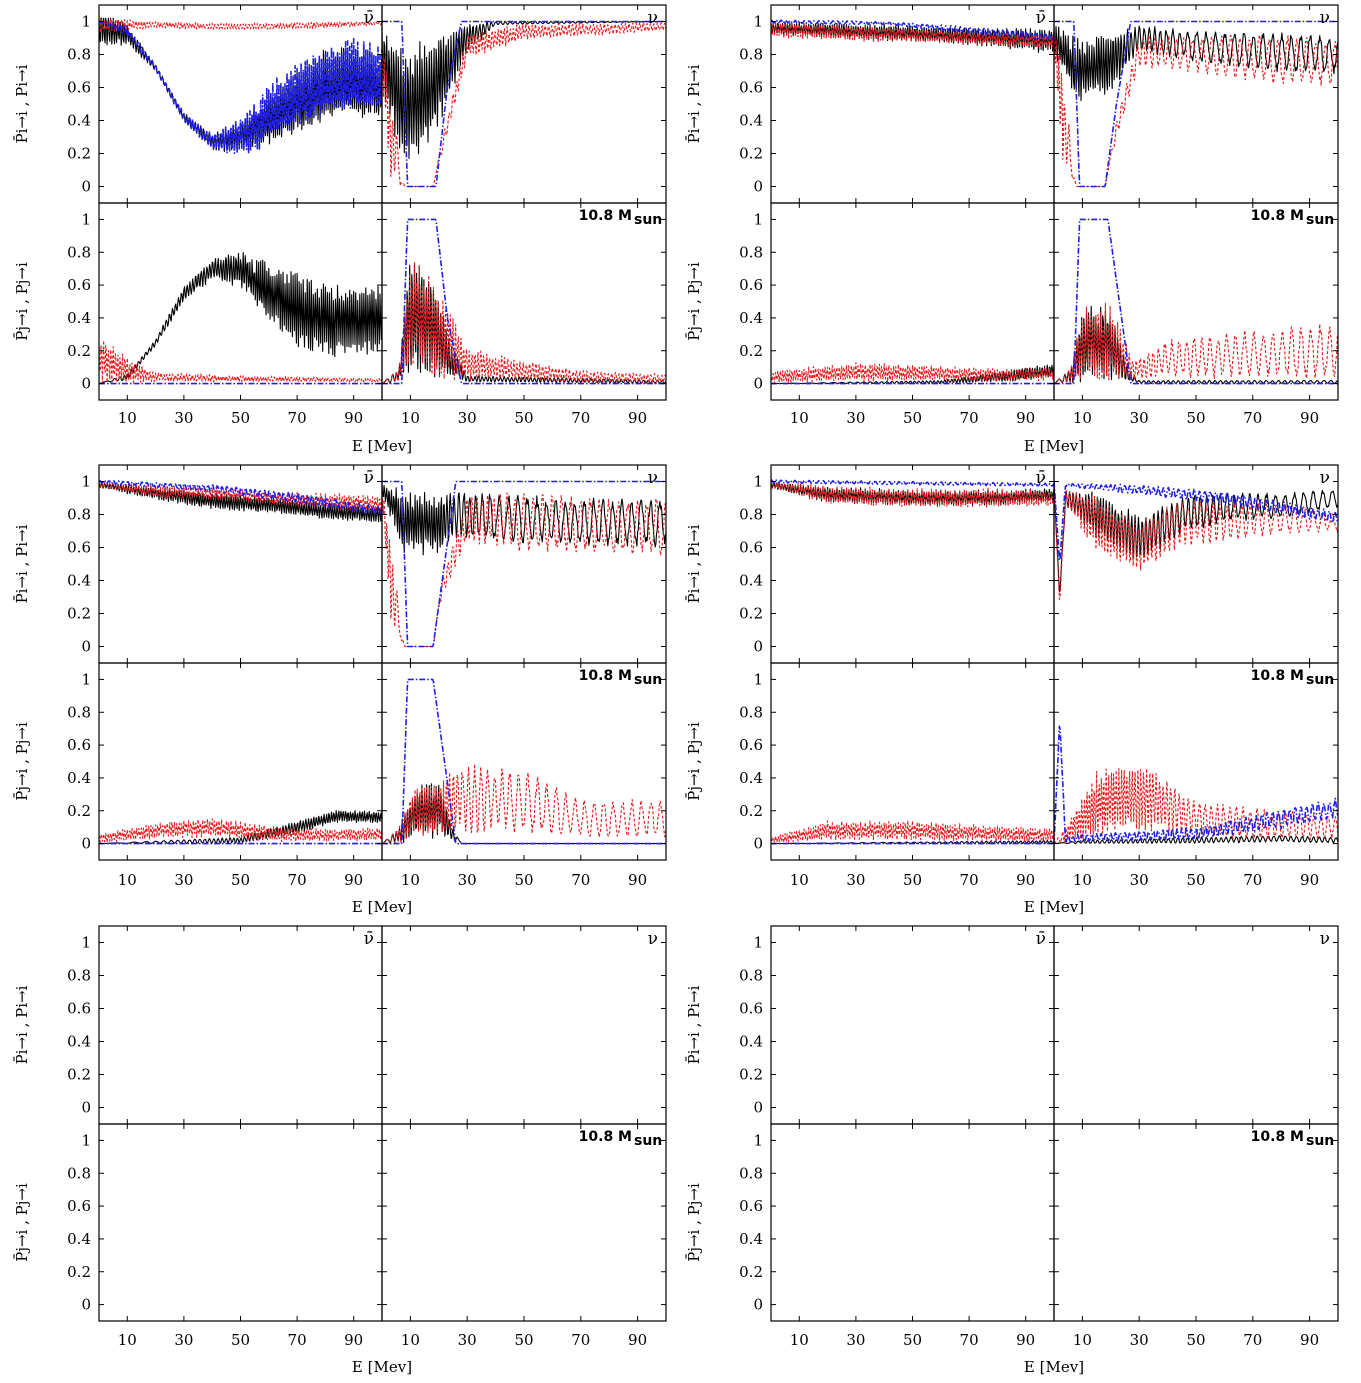  Describe the element at coordinates (22, 563) in the screenshot. I see `y-axis-title-survival: P̄i→i , Pi→i` at that location.